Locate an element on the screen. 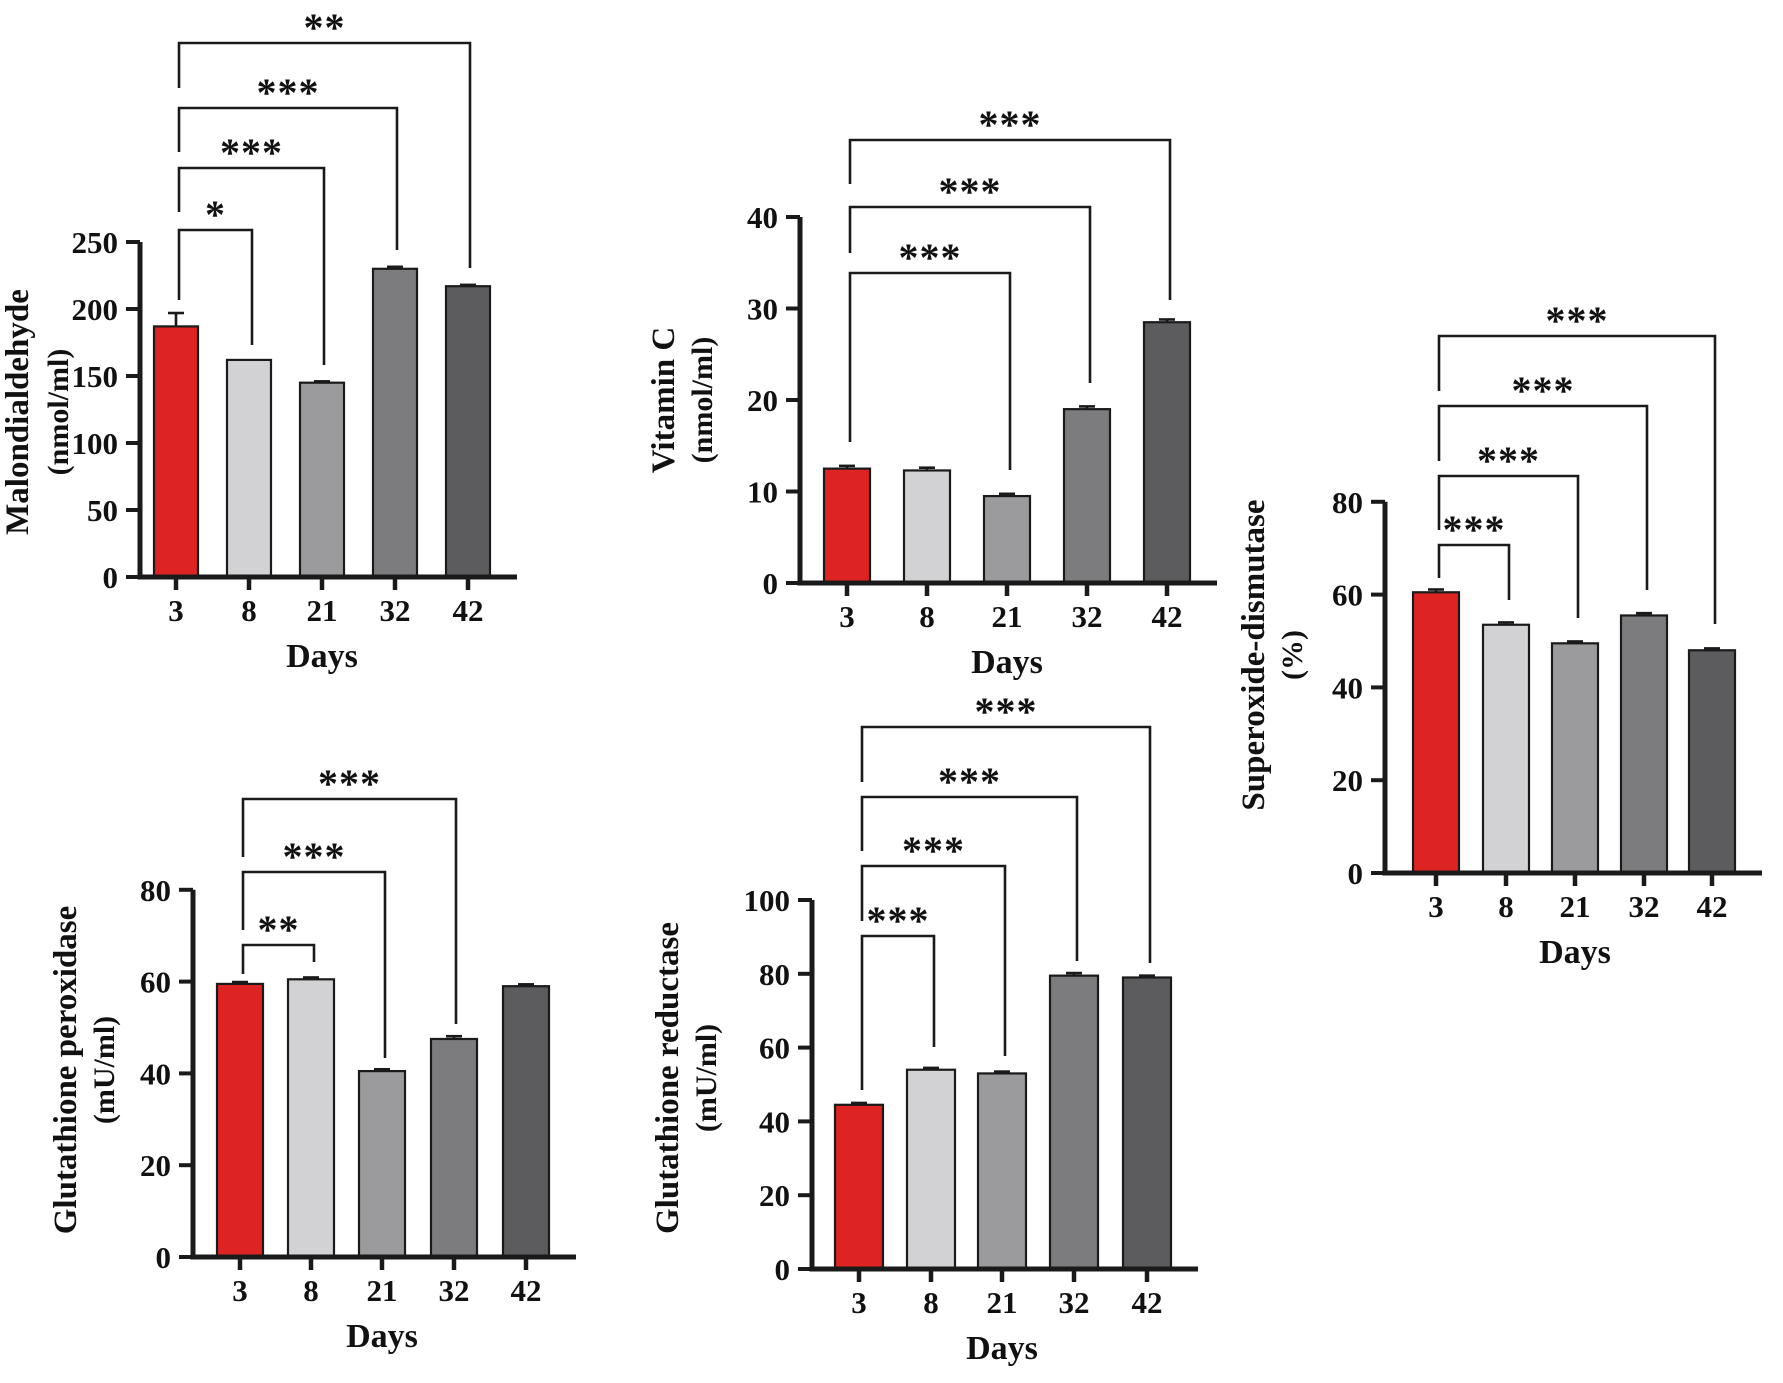 The height and width of the screenshot is (1383, 1783). y-axis-unit: (%) is located at coordinates (1292, 655).